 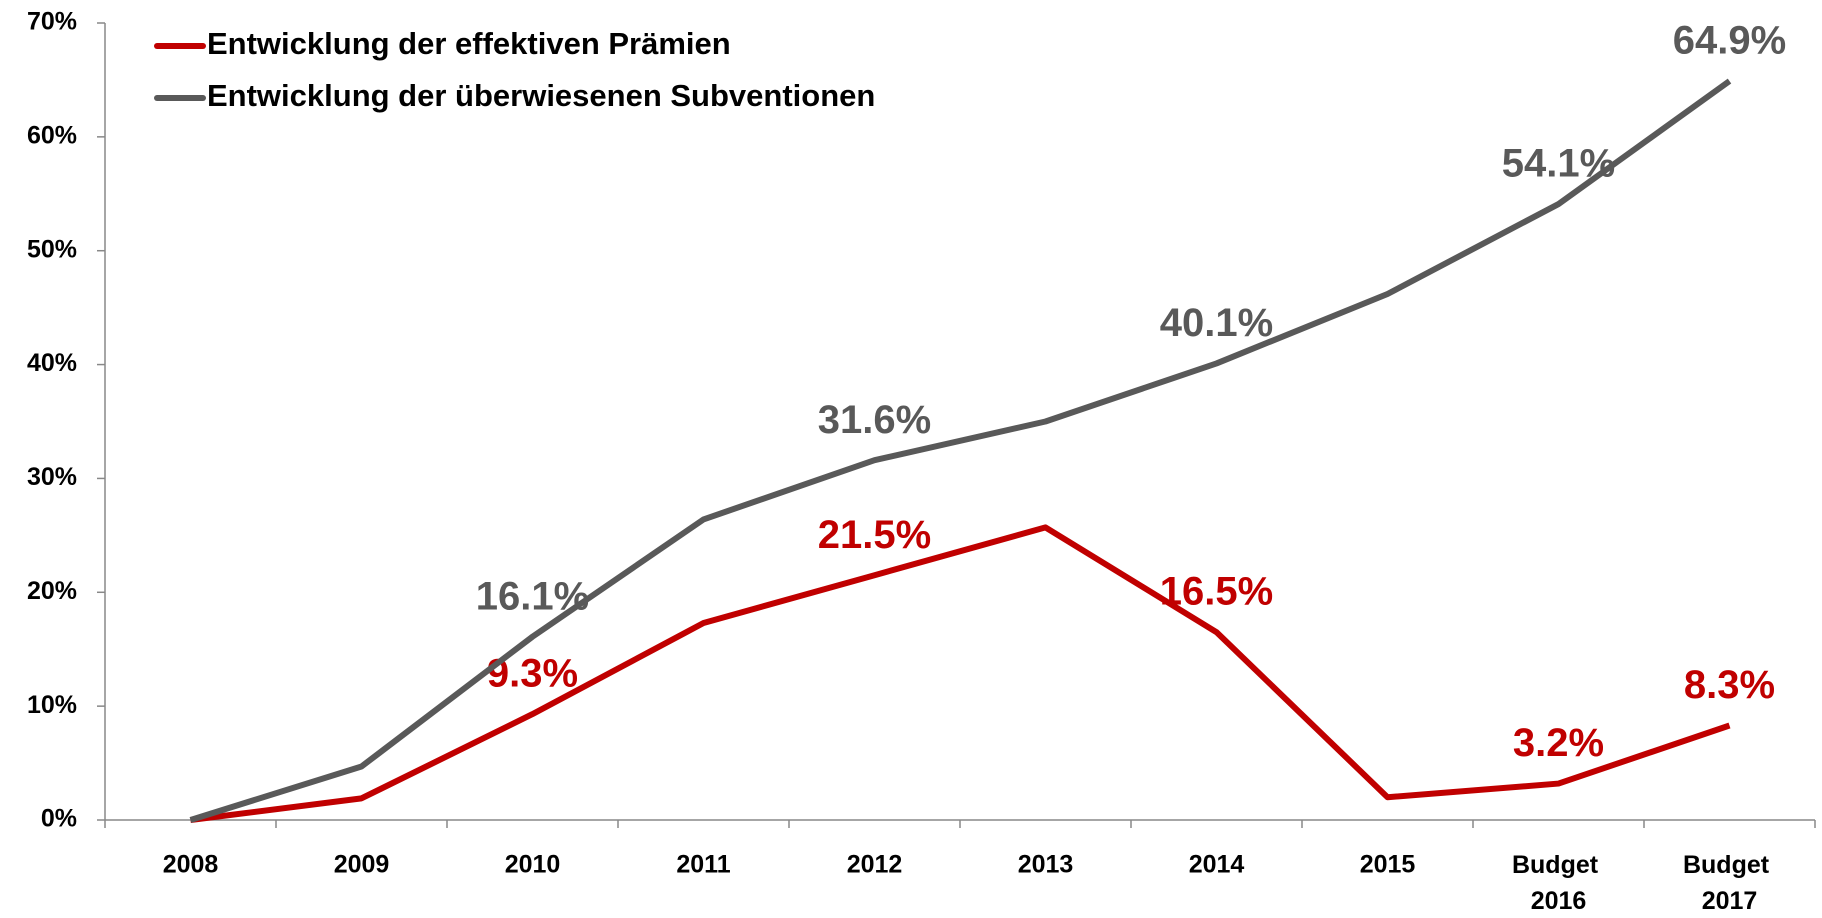 I want to click on data-label: 8.3%, so click(x=1729, y=685).